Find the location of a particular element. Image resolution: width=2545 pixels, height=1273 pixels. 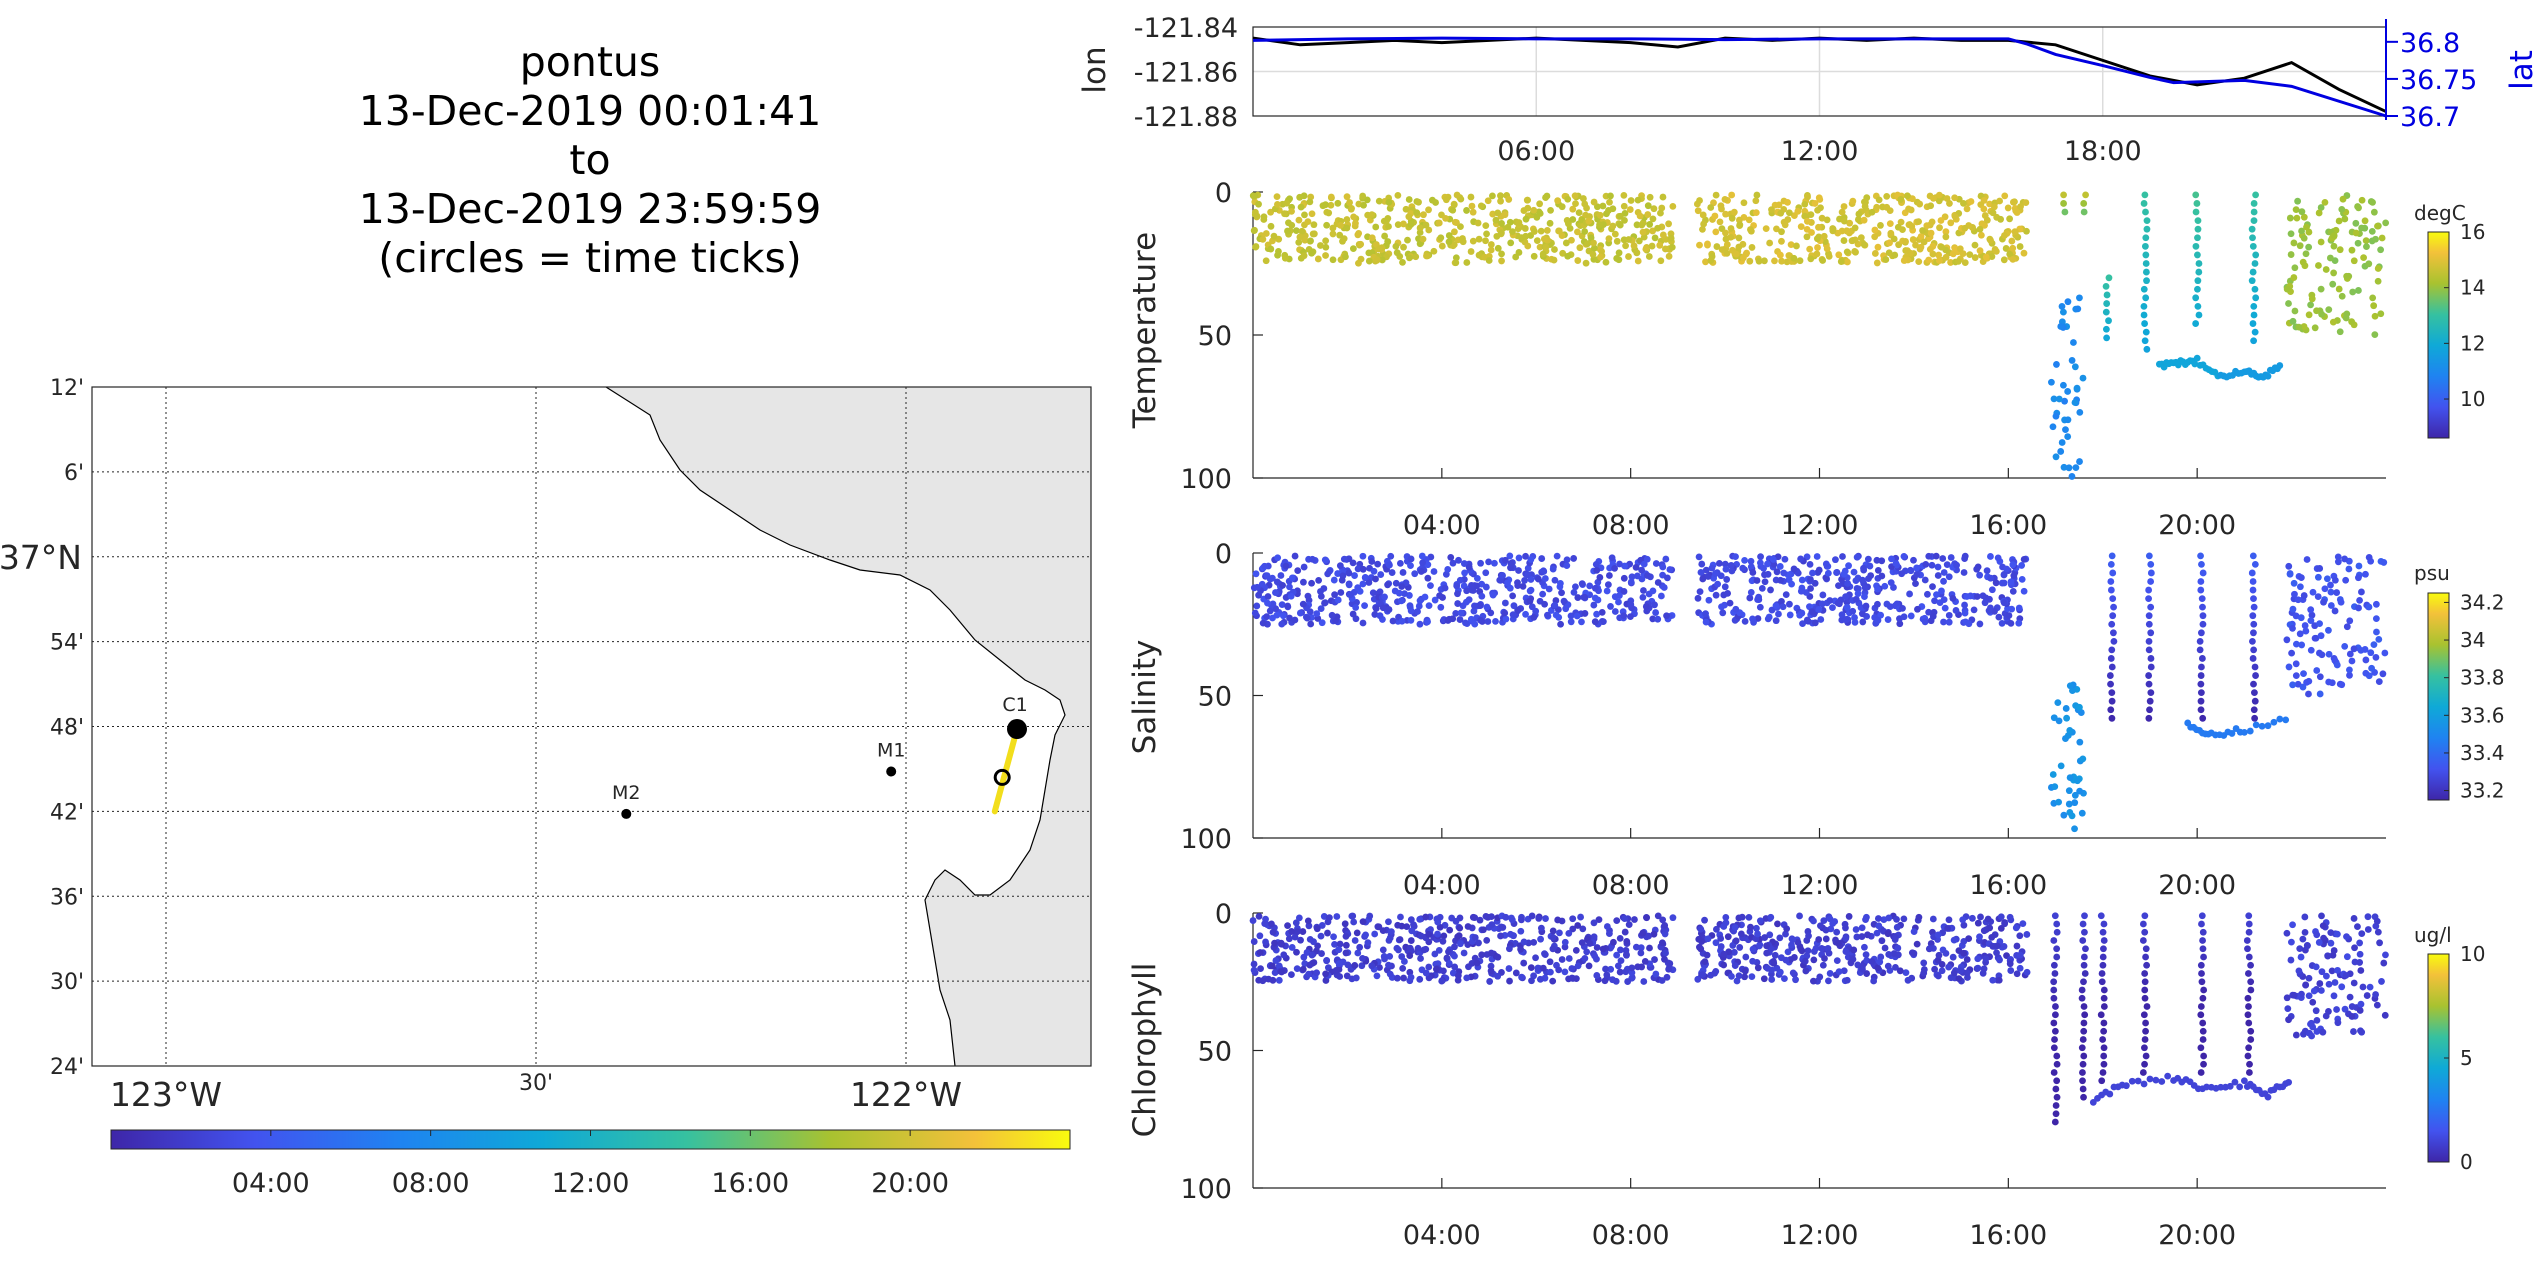

chlorophyll-colorbar-unit: ug/l is located at coordinates (2433, 935).